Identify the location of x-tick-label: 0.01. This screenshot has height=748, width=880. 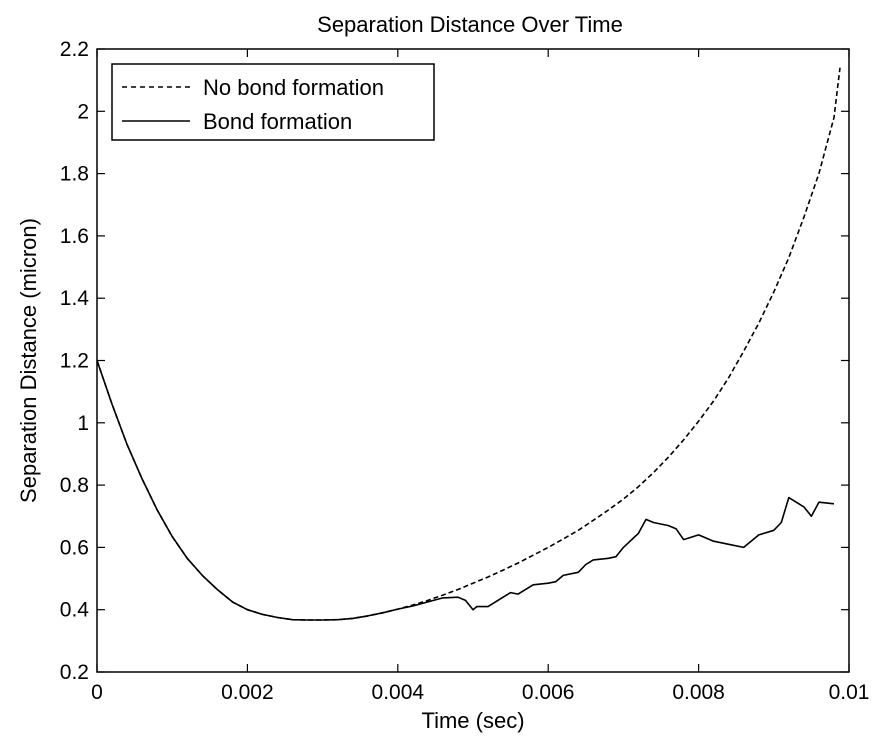
(849, 692).